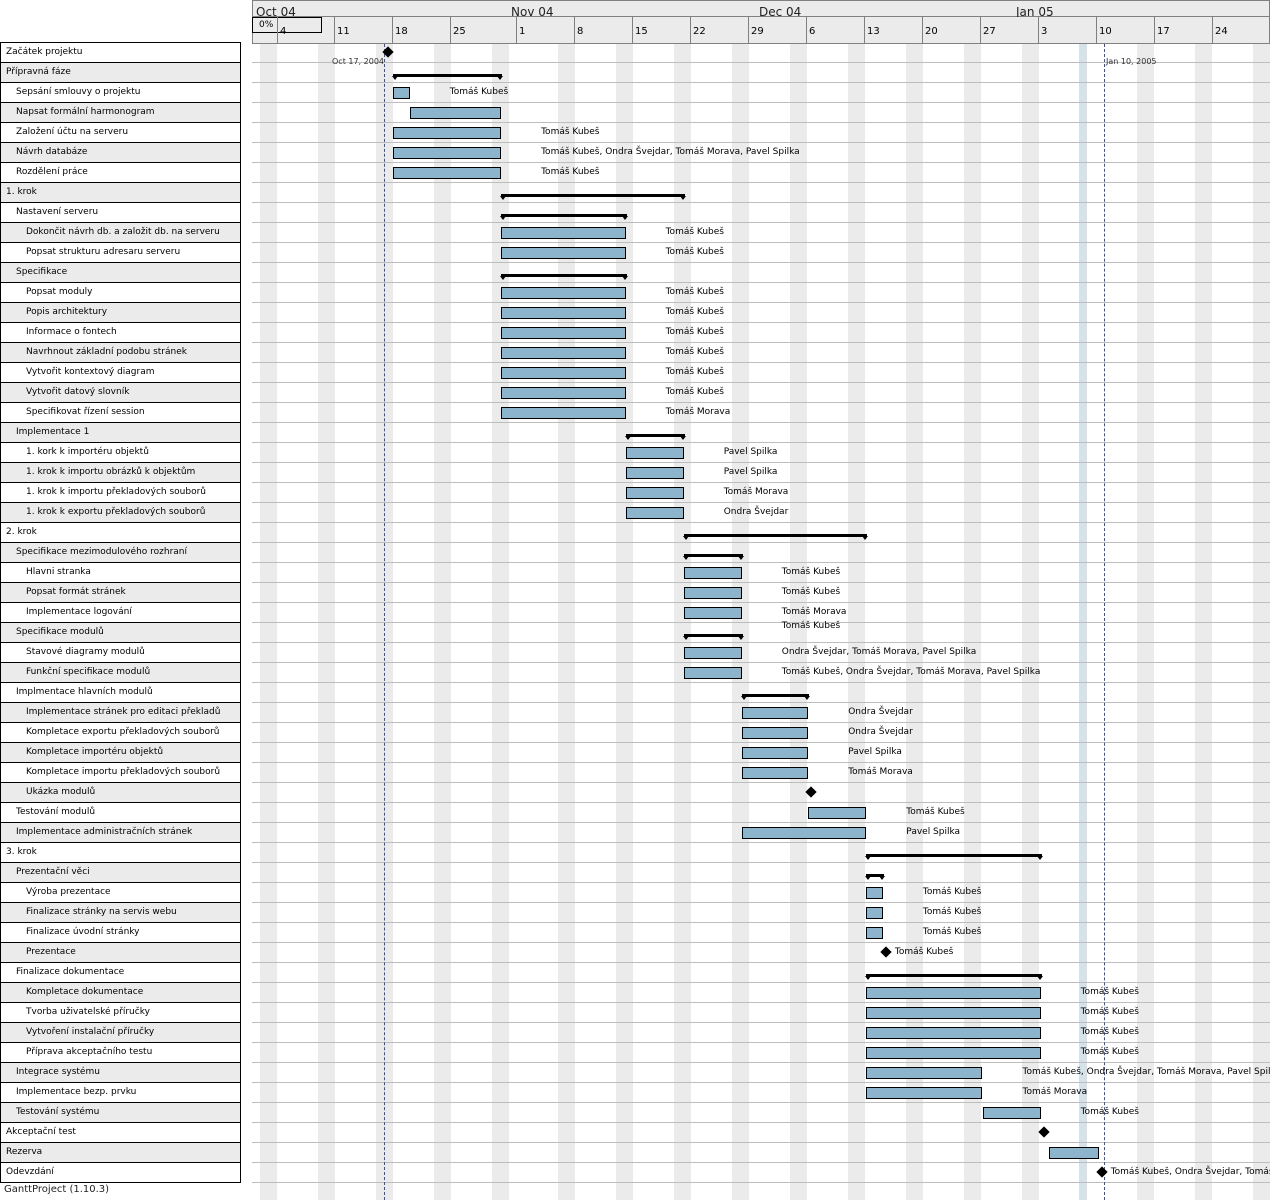  I want to click on task-row: Sepsání smlouvy o projektu, so click(120, 92).